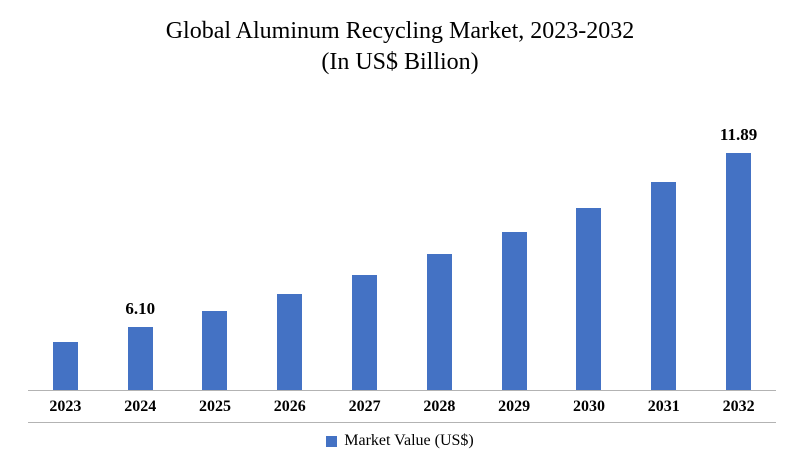  Describe the element at coordinates (514, 406) in the screenshot. I see `x-axis-label: 2029` at that location.